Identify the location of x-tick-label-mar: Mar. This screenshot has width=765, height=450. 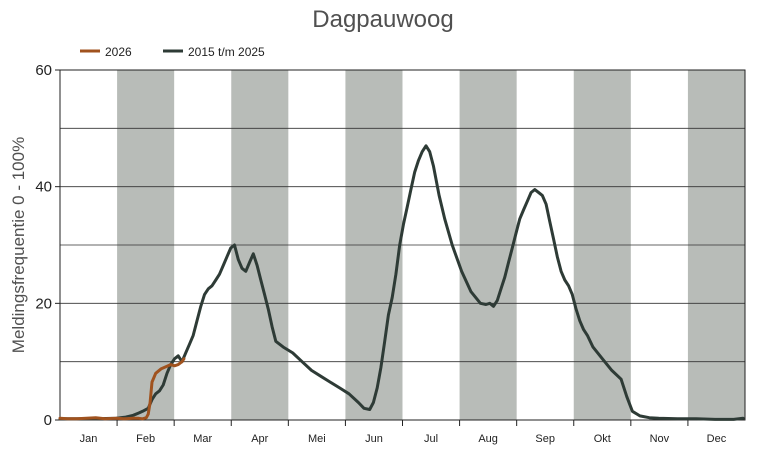
(202, 439).